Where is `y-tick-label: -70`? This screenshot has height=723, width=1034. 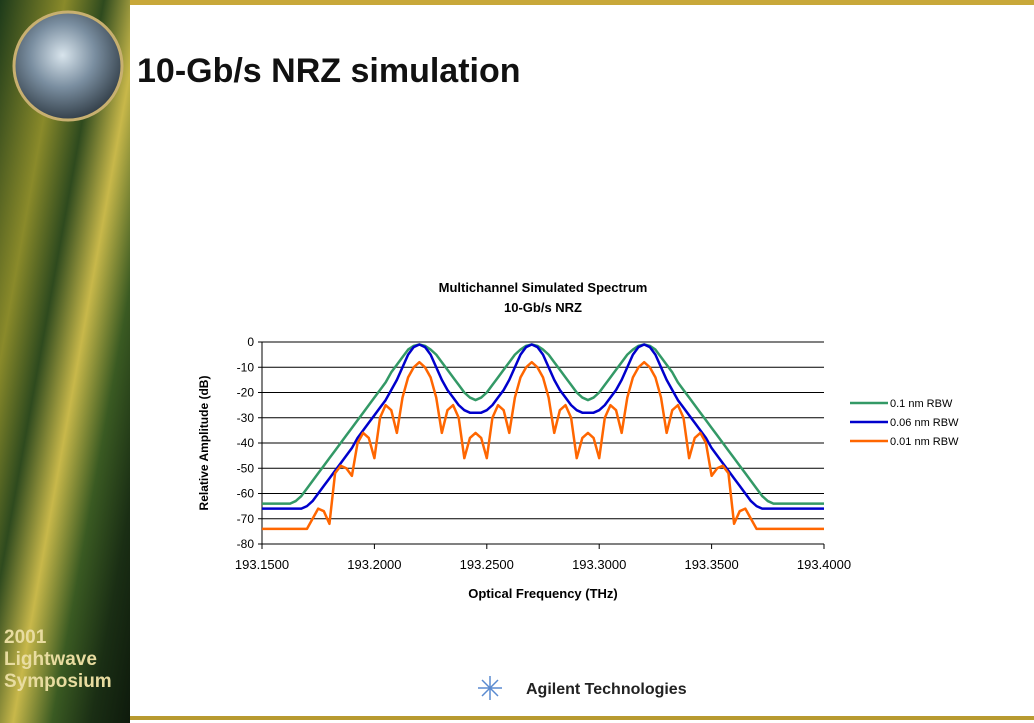 y-tick-label: -70 is located at coordinates (246, 519).